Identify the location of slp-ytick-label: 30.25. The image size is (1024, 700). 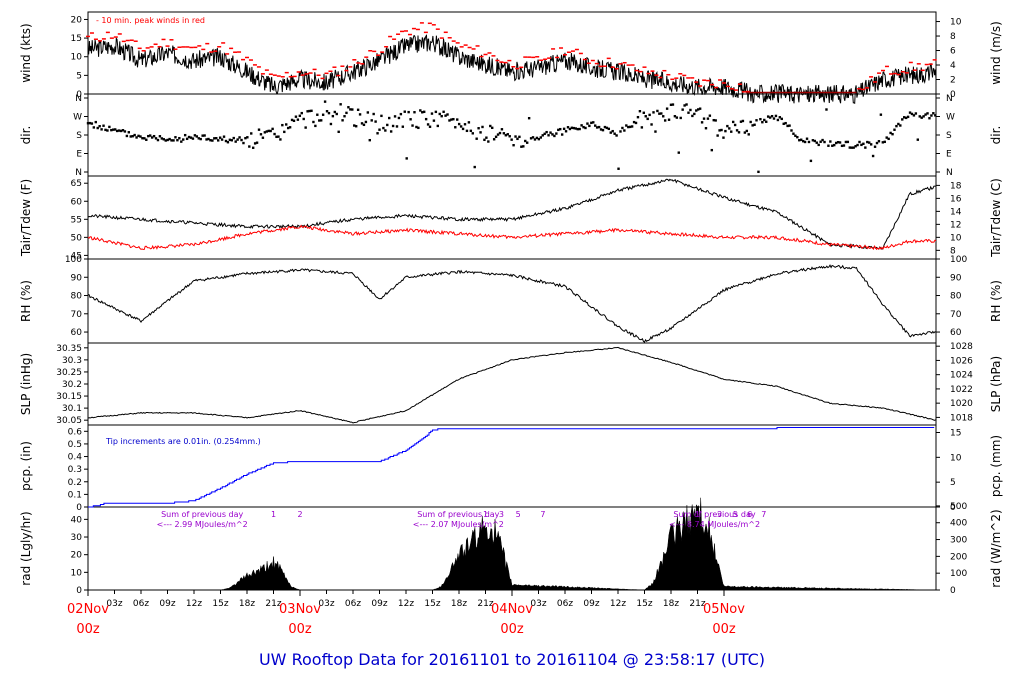
(69, 373).